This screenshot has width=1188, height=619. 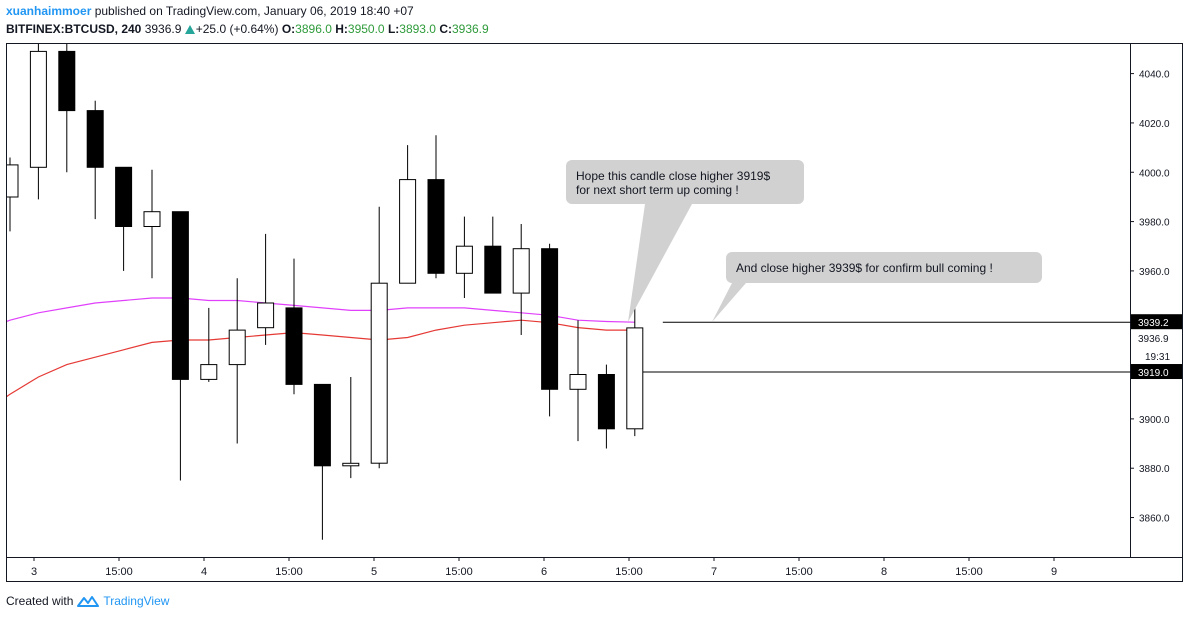 I want to click on up-triangle-icon, so click(x=189, y=29).